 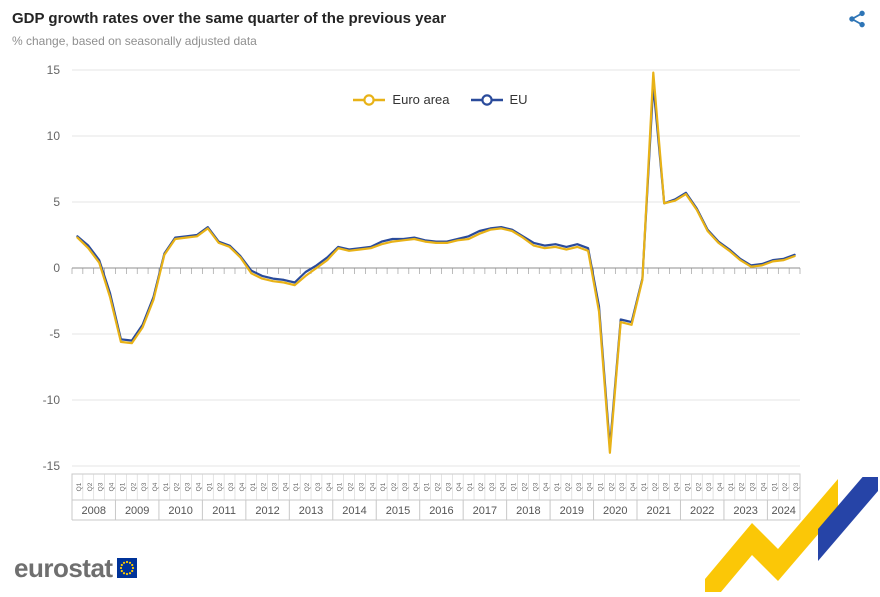 What do you see at coordinates (52, 466) in the screenshot?
I see `svg-text: -15` at bounding box center [52, 466].